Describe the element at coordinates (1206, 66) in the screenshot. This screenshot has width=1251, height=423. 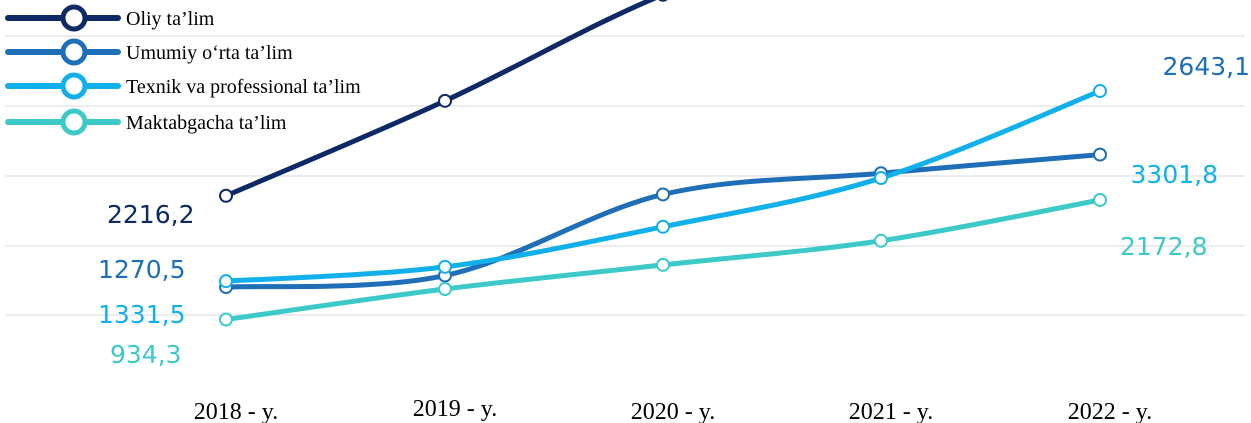
I see `data-label: 2643,1` at that location.